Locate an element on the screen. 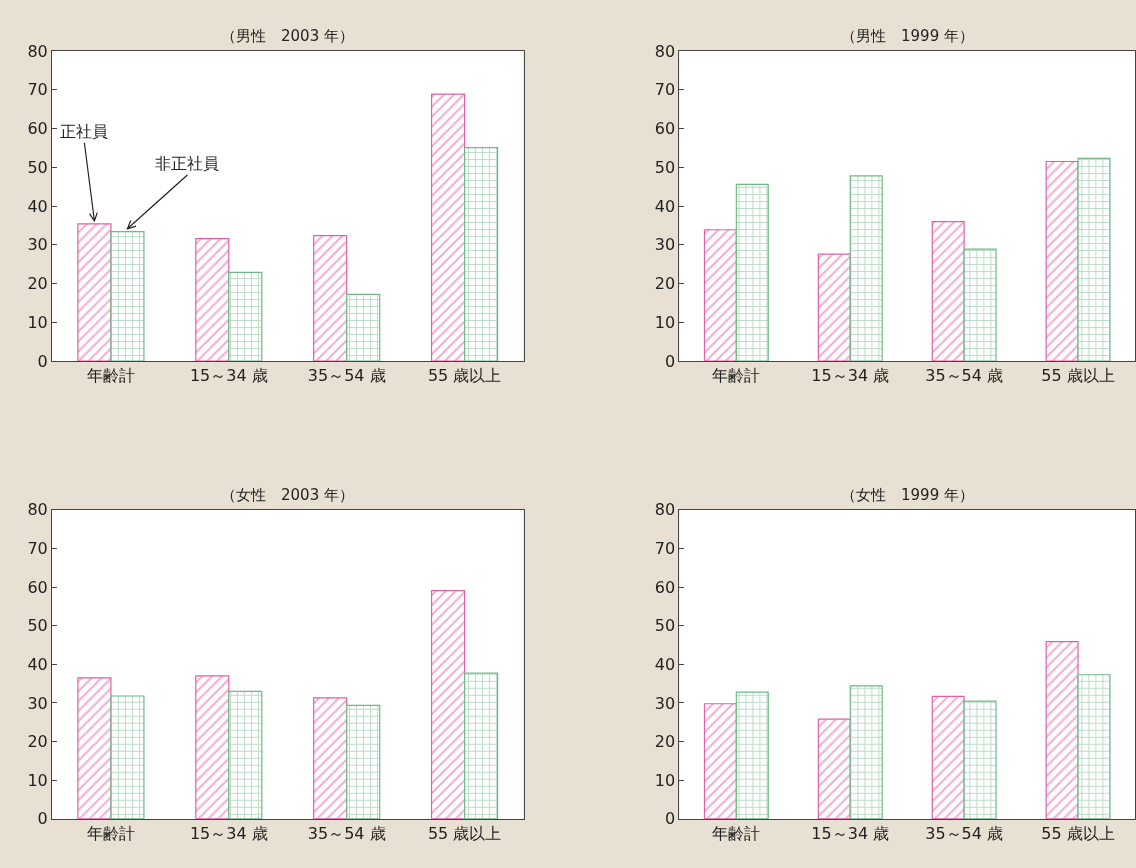 This screenshot has width=1136, height=868. text: 正社員 is located at coordinates (84, 131).